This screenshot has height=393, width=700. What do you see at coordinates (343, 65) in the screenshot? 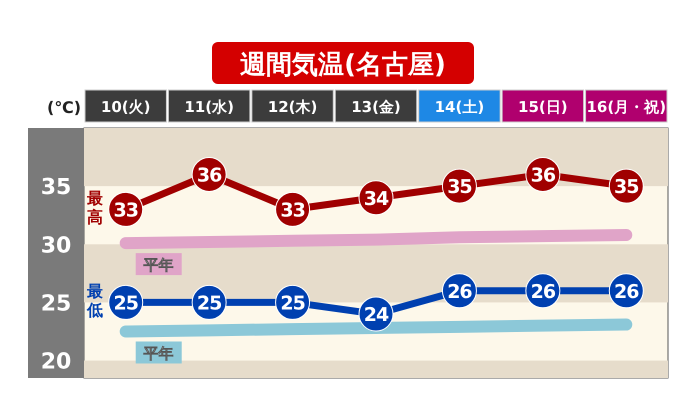
I see `chart-title: 週間気温(名古屋)` at bounding box center [343, 65].